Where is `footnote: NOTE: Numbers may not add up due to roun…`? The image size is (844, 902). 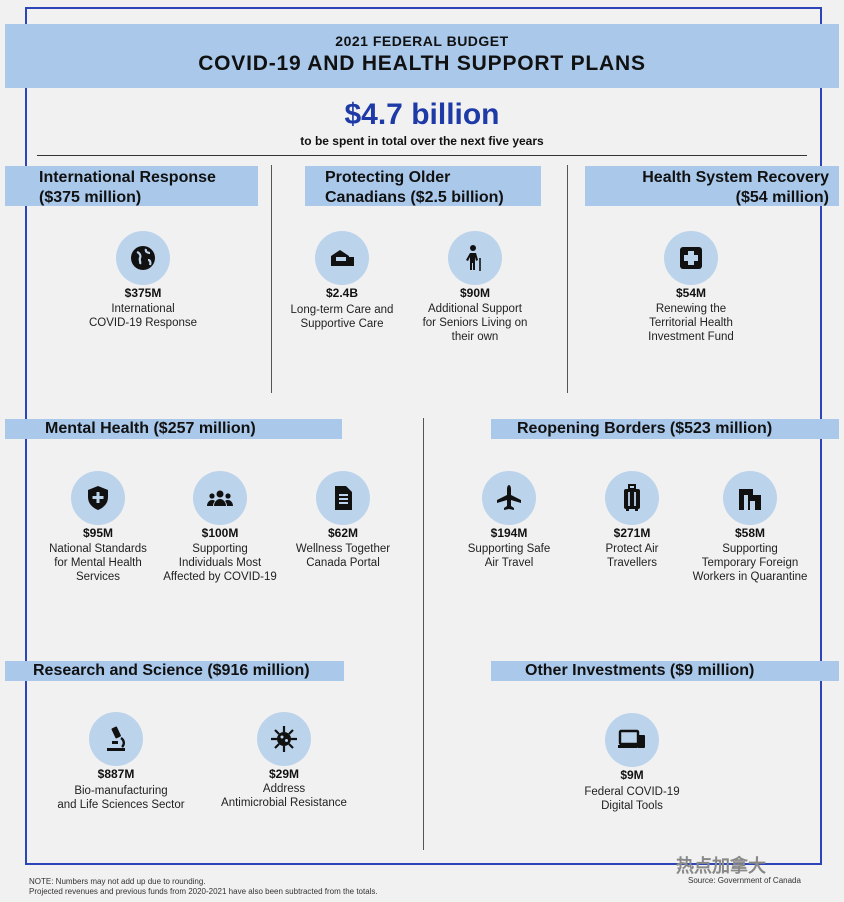 footnote: NOTE: Numbers may not add up due to roun… is located at coordinates (117, 881).